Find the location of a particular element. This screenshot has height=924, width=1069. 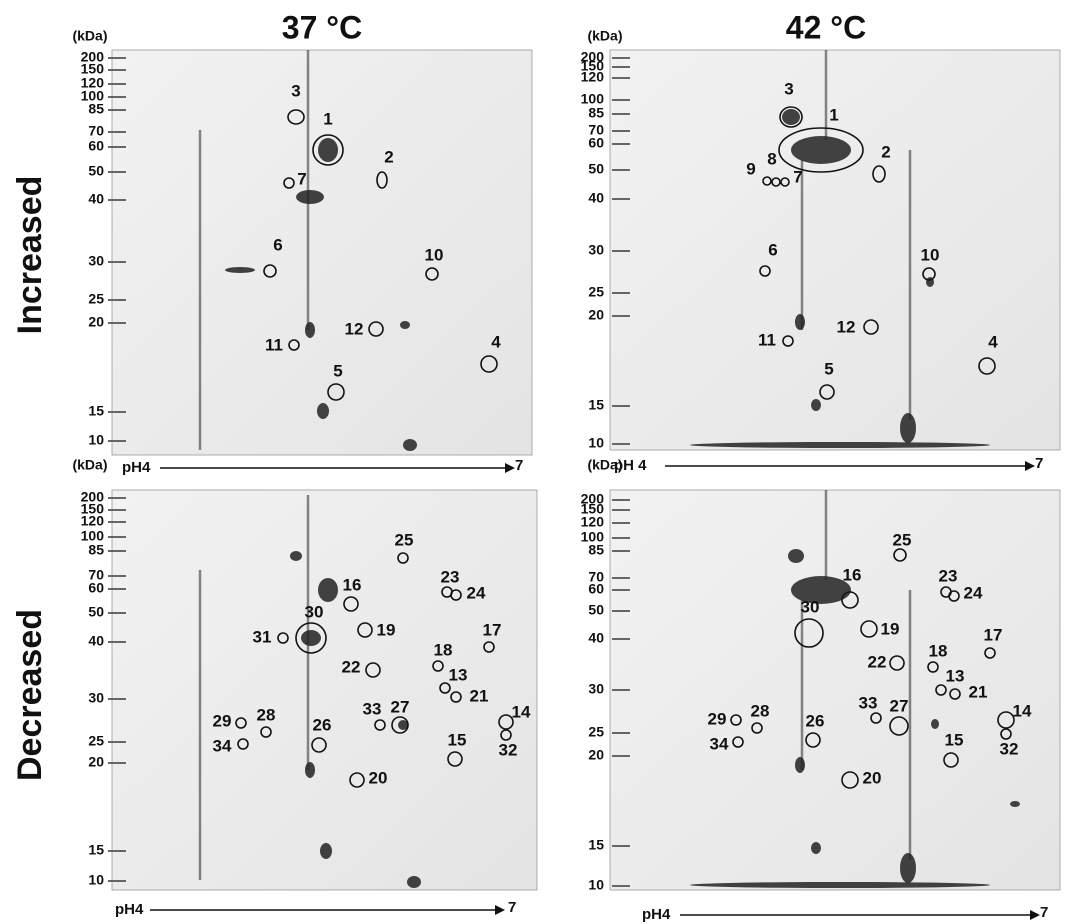

mw-tick-label: 120 is located at coordinates (93, 83).